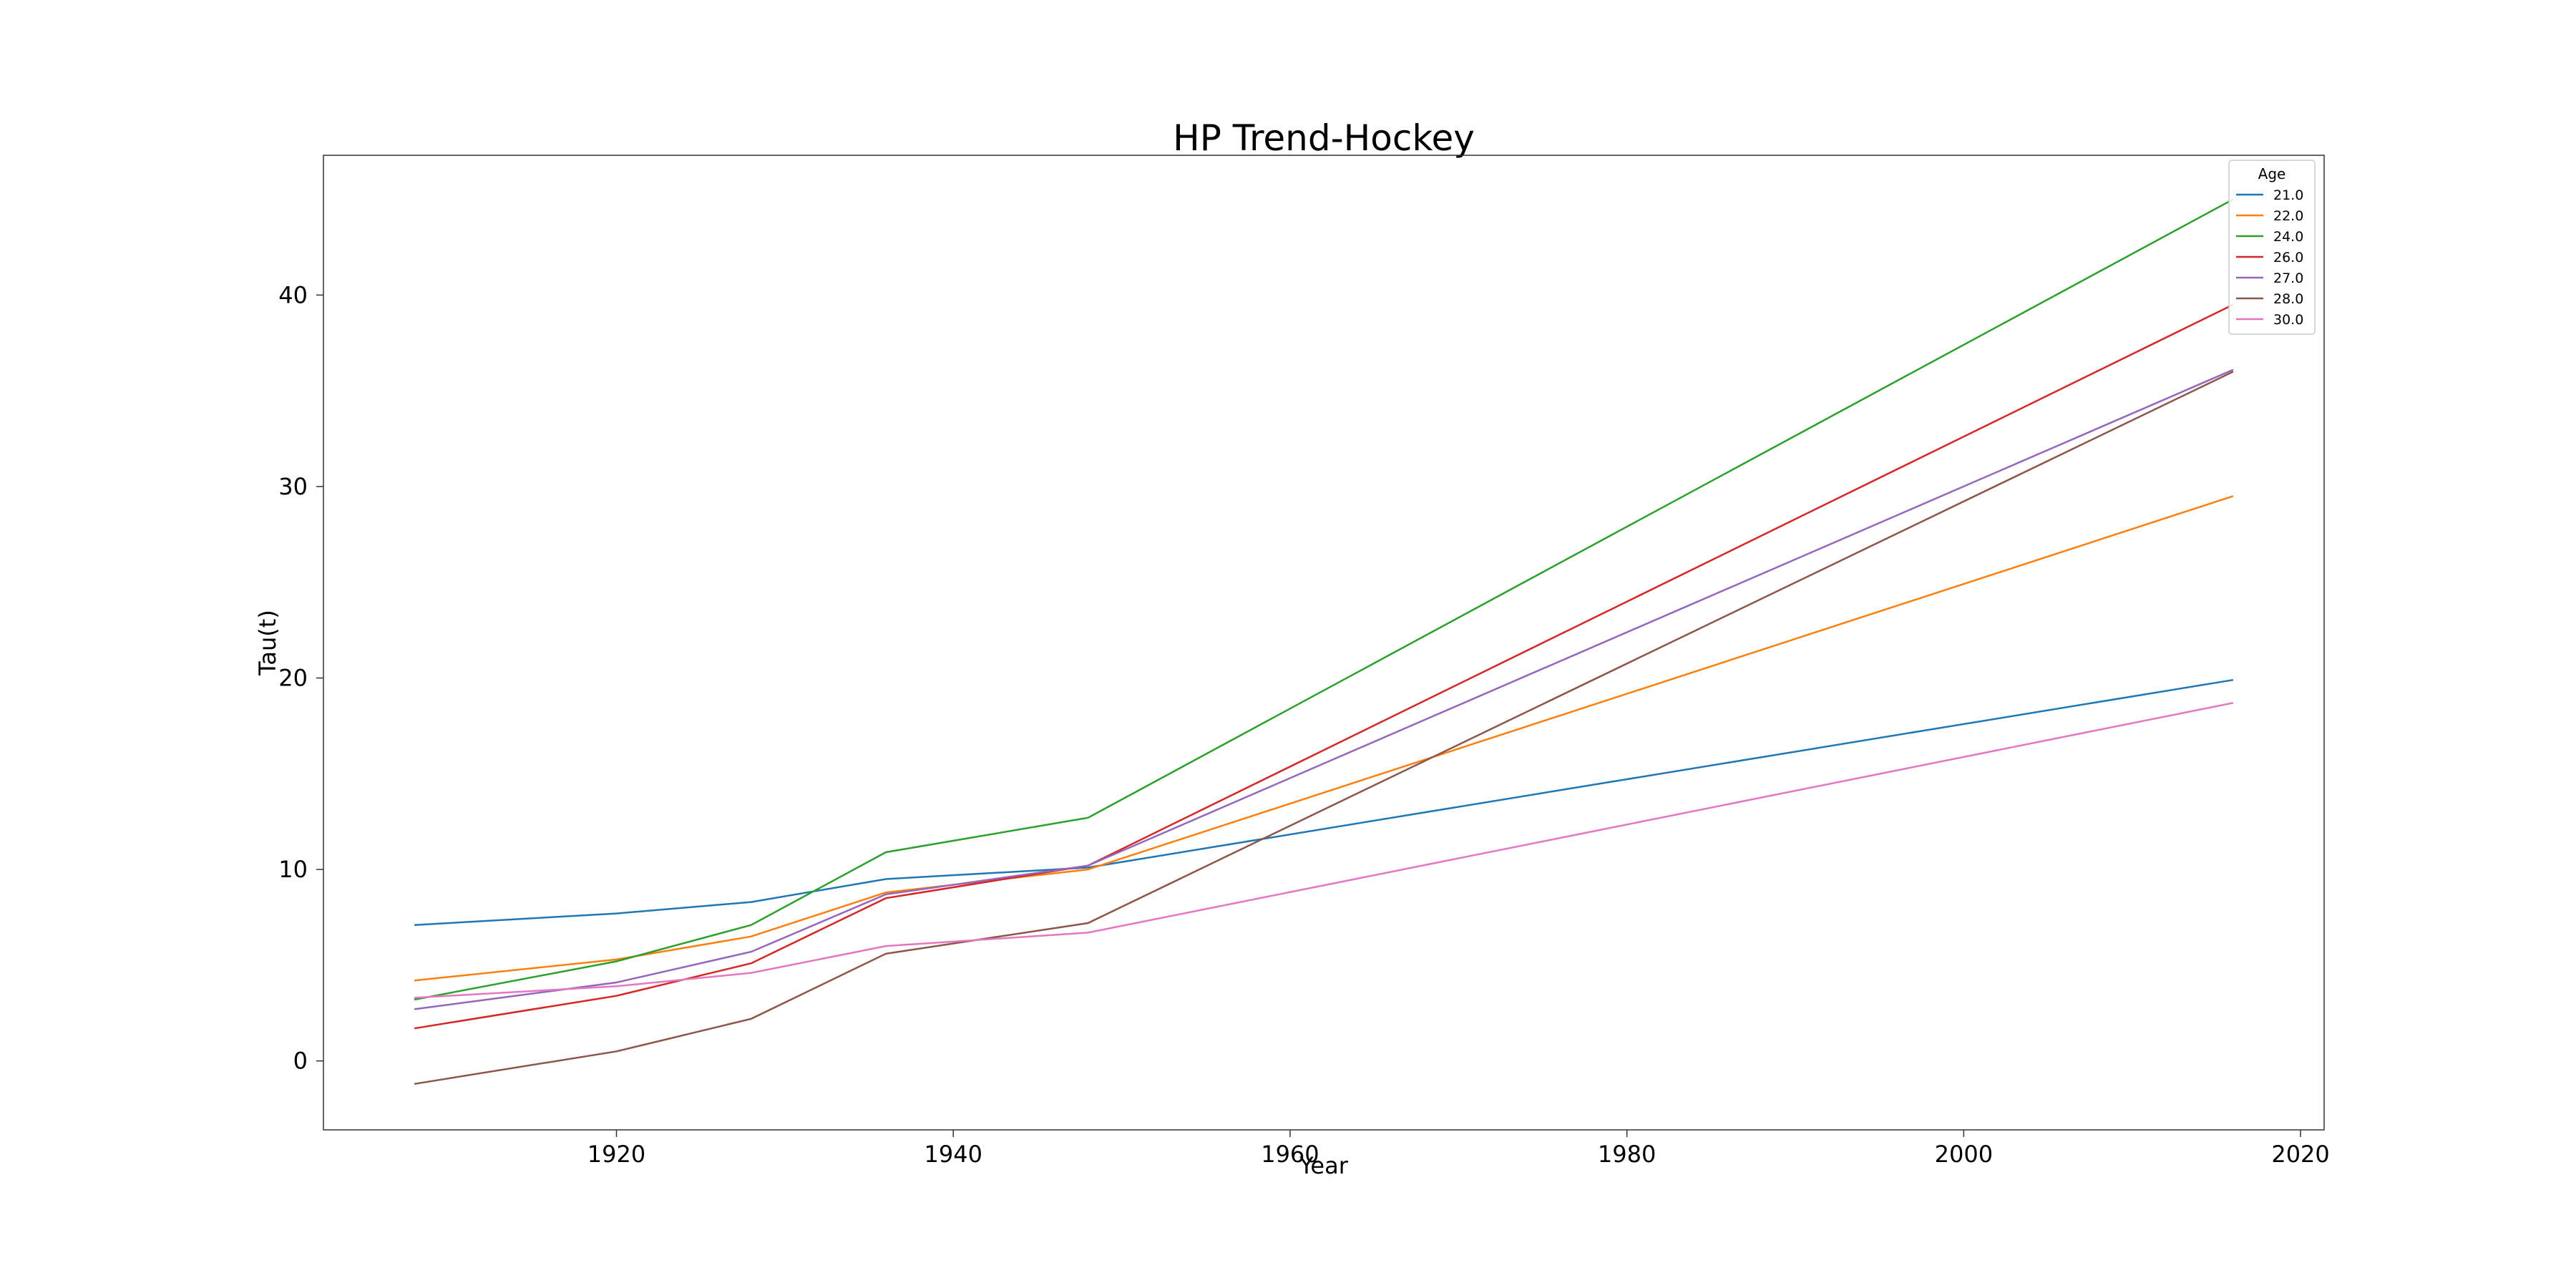  What do you see at coordinates (1458, 1149) in the screenshot?
I see `x-axis: 1920 1940 1960 1980 2000 2020` at bounding box center [1458, 1149].